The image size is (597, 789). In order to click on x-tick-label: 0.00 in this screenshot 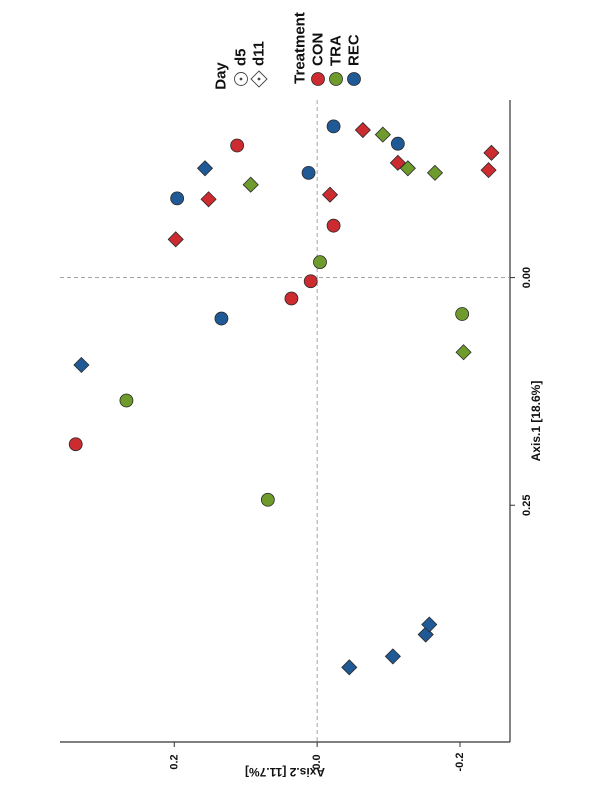, I will do `click(527, 277)`.